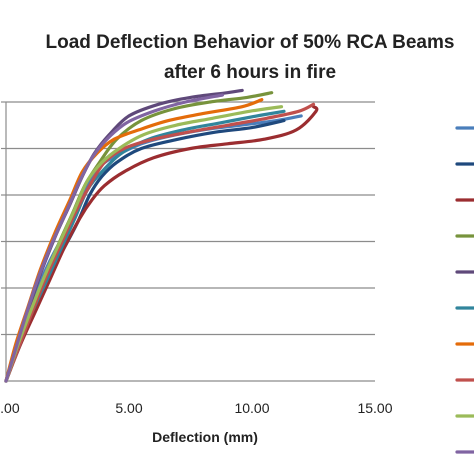  What do you see at coordinates (205, 437) in the screenshot?
I see `x-axis-title: Deflection (mm)` at bounding box center [205, 437].